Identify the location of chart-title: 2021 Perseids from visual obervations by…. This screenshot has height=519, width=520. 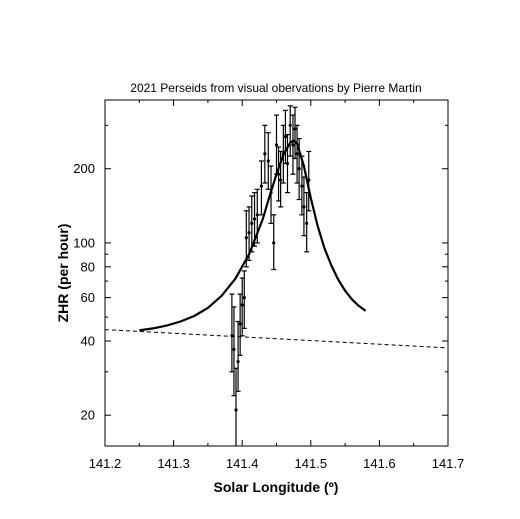
(275, 88).